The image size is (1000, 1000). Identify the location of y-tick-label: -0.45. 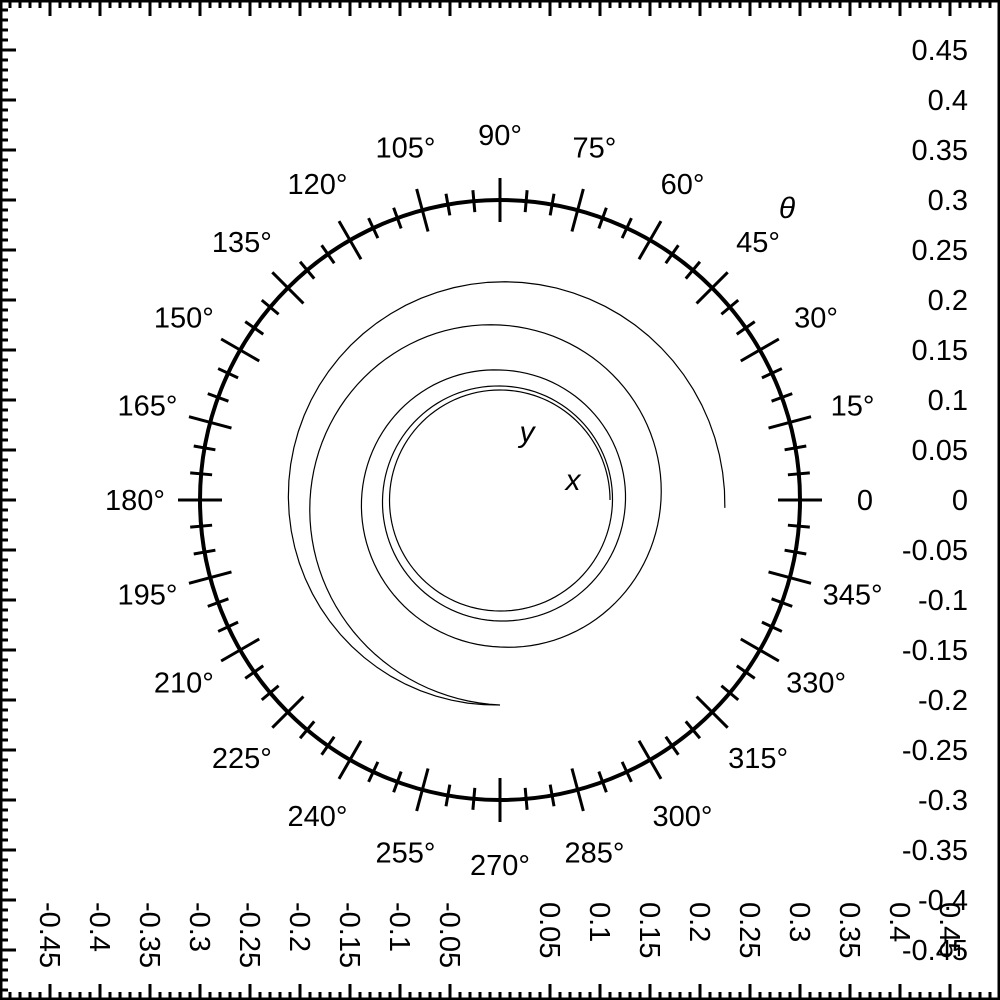
(935, 951).